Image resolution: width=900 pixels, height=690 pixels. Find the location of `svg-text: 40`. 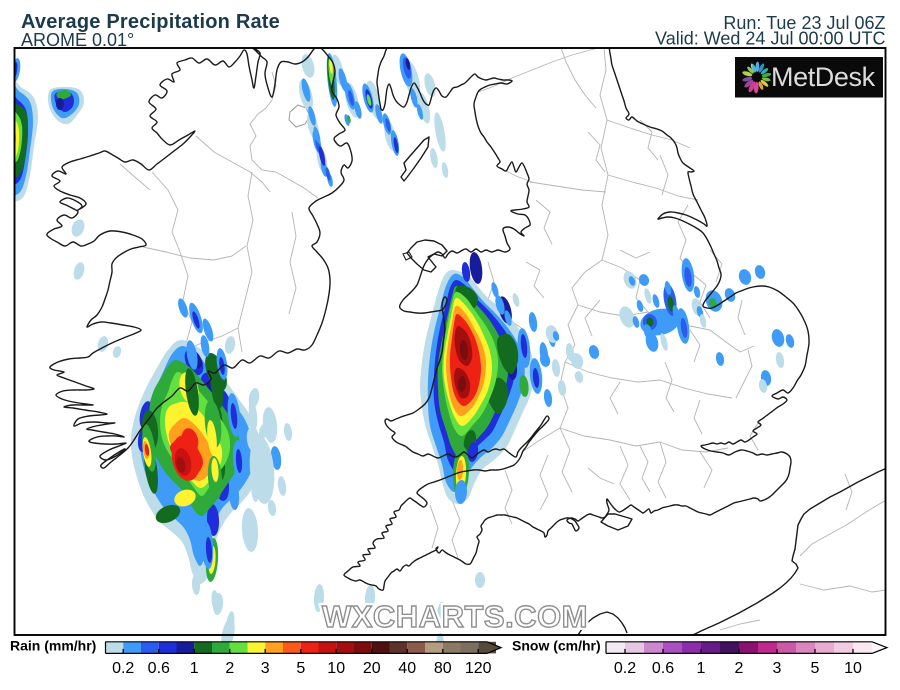

svg-text: 40 is located at coordinates (407, 668).